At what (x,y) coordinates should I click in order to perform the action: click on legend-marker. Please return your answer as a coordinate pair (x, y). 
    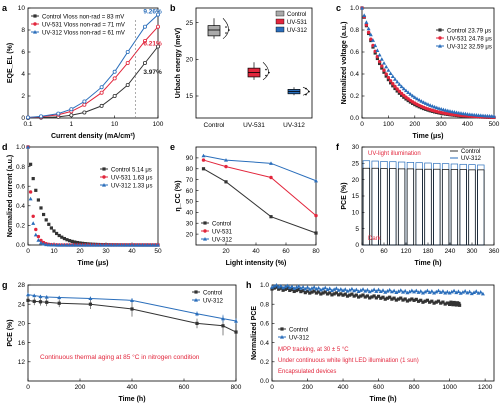
    Looking at the image, I should click on (35, 16).